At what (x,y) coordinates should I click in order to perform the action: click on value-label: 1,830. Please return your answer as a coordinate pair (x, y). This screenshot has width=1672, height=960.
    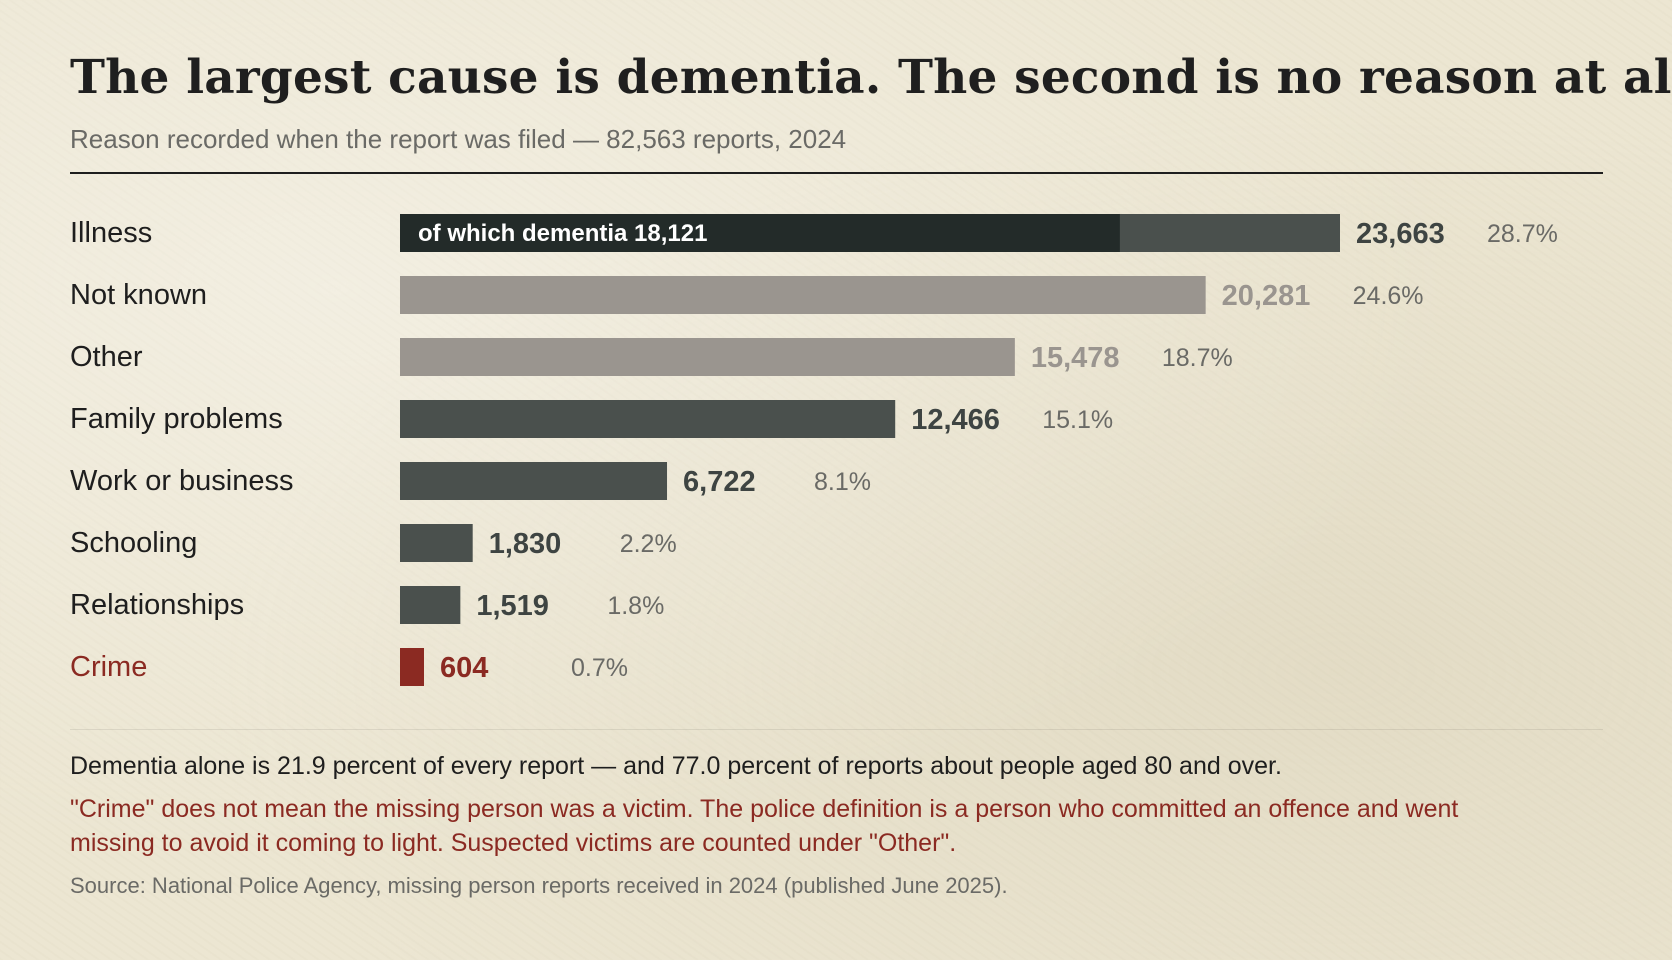
    Looking at the image, I should click on (525, 544).